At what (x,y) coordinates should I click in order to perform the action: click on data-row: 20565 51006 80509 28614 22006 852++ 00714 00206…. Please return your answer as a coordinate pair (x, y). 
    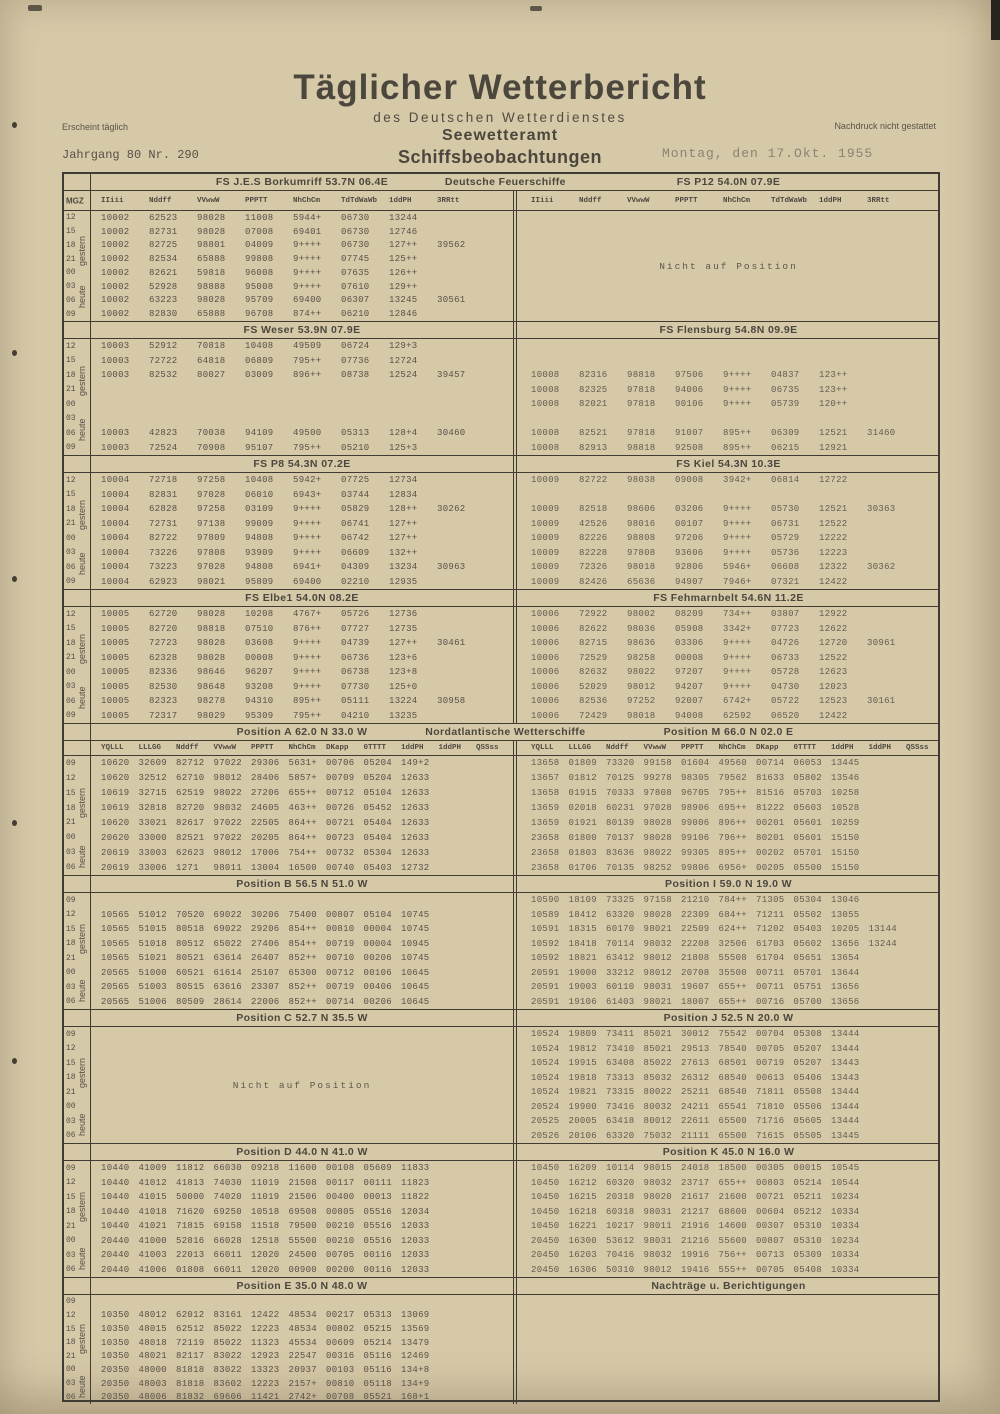
    Looking at the image, I should click on (302, 1002).